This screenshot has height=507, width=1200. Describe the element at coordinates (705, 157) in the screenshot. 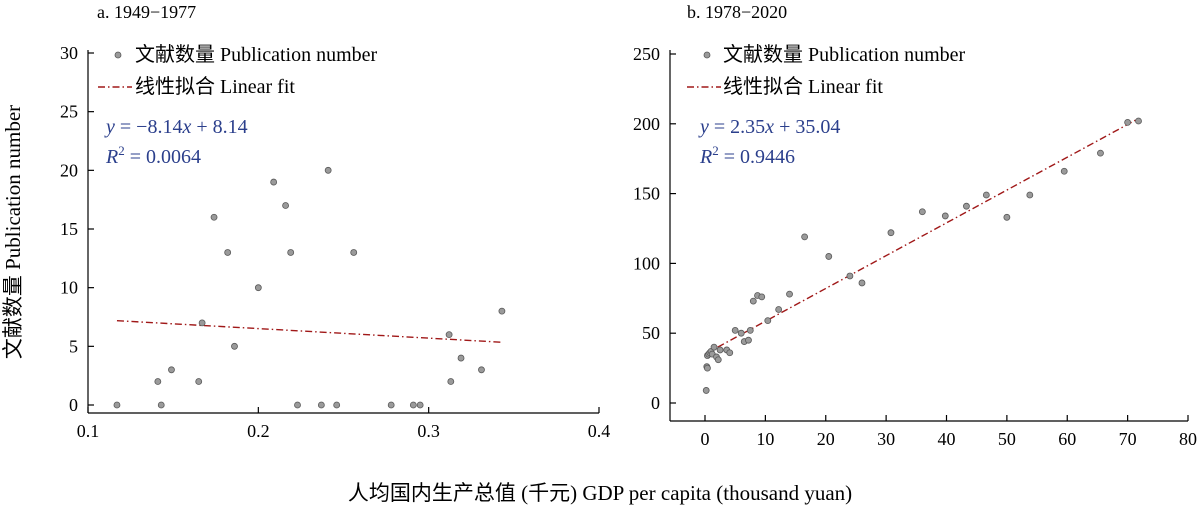

I see `panel-b-r2-var: R` at that location.